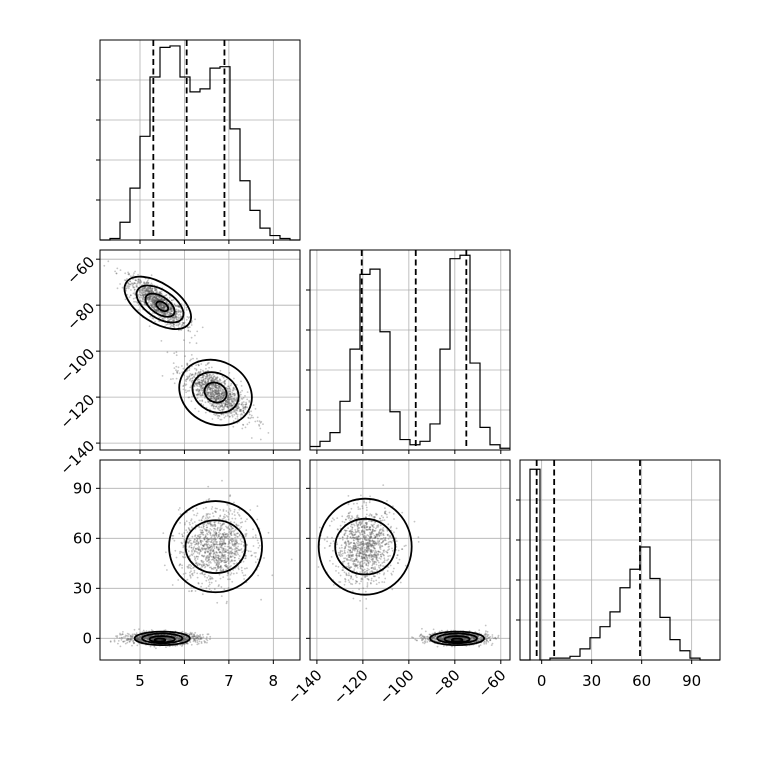  Describe the element at coordinates (78, 366) in the screenshot. I see `y-tick-label: −100` at that location.